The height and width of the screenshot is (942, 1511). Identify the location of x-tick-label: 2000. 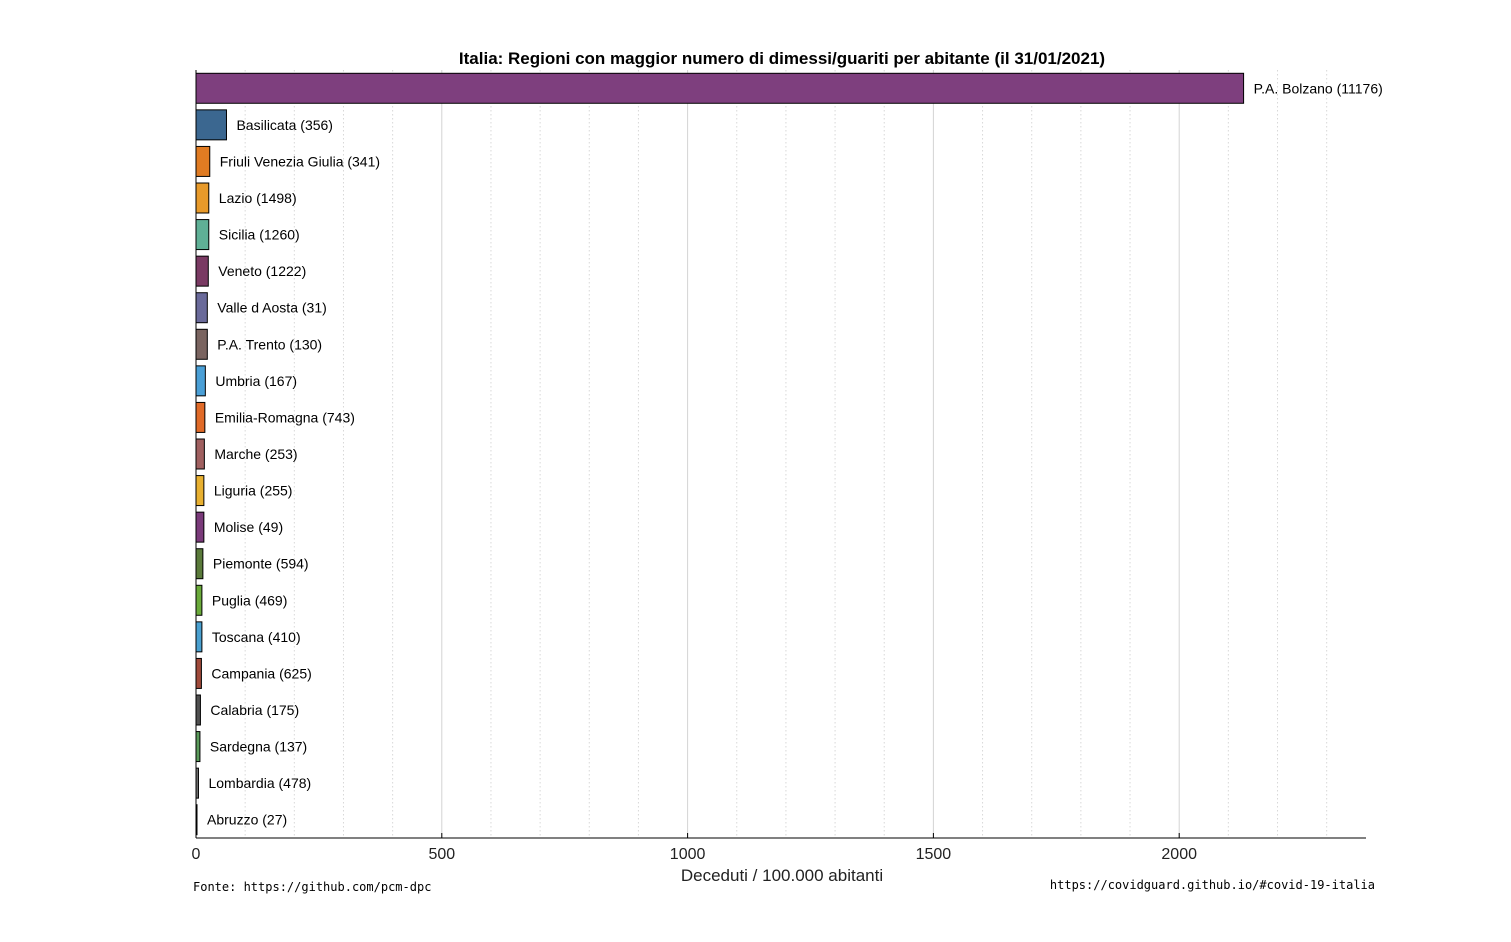
(1179, 854).